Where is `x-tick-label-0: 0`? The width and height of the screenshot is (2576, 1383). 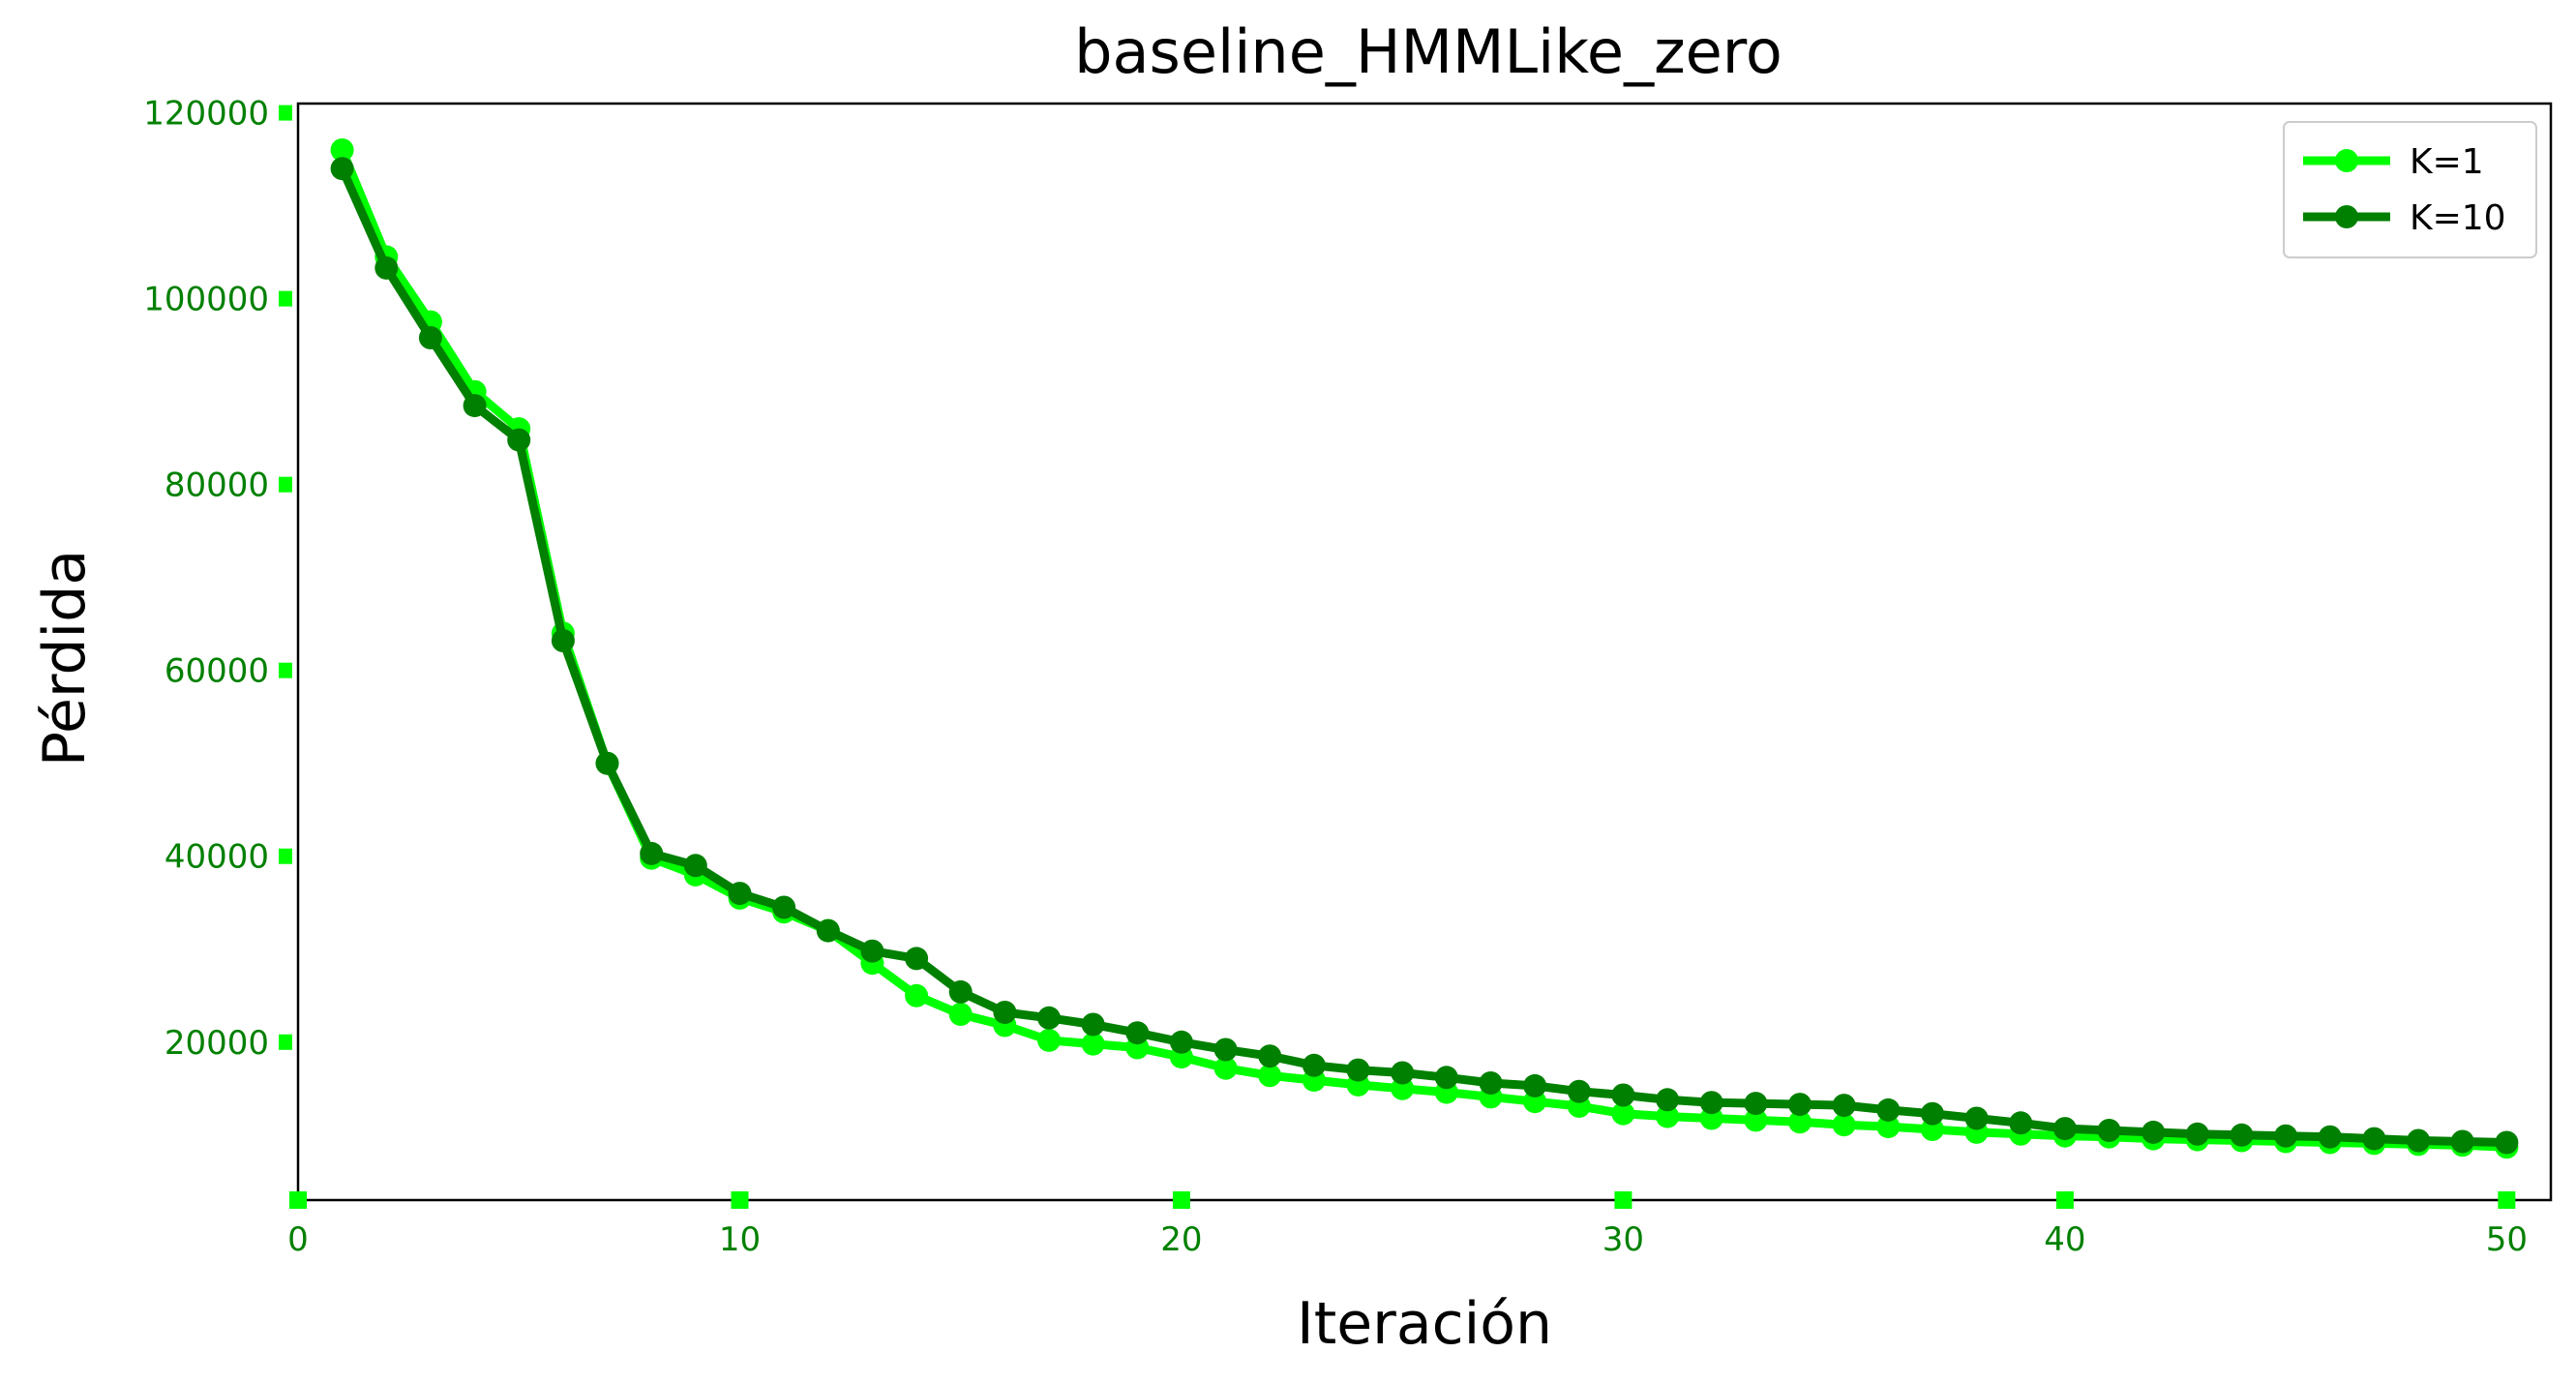 x-tick-label-0: 0 is located at coordinates (298, 1239).